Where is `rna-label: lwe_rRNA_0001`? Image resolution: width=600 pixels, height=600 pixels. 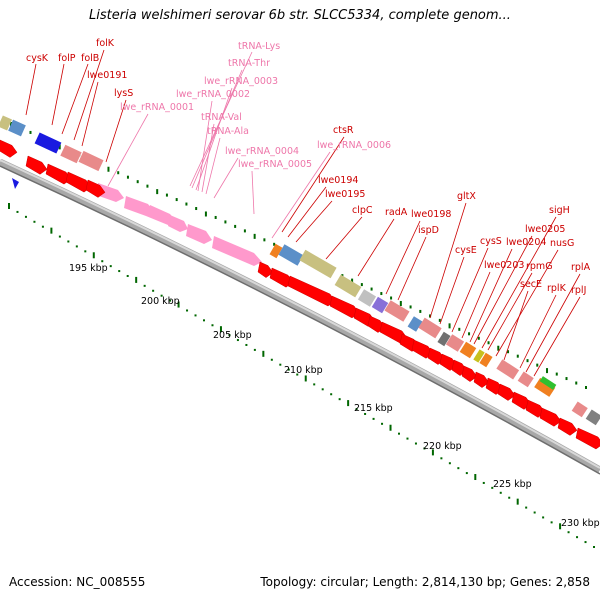
rna-label: lwe_rRNA_0001 is located at coordinates (157, 107).